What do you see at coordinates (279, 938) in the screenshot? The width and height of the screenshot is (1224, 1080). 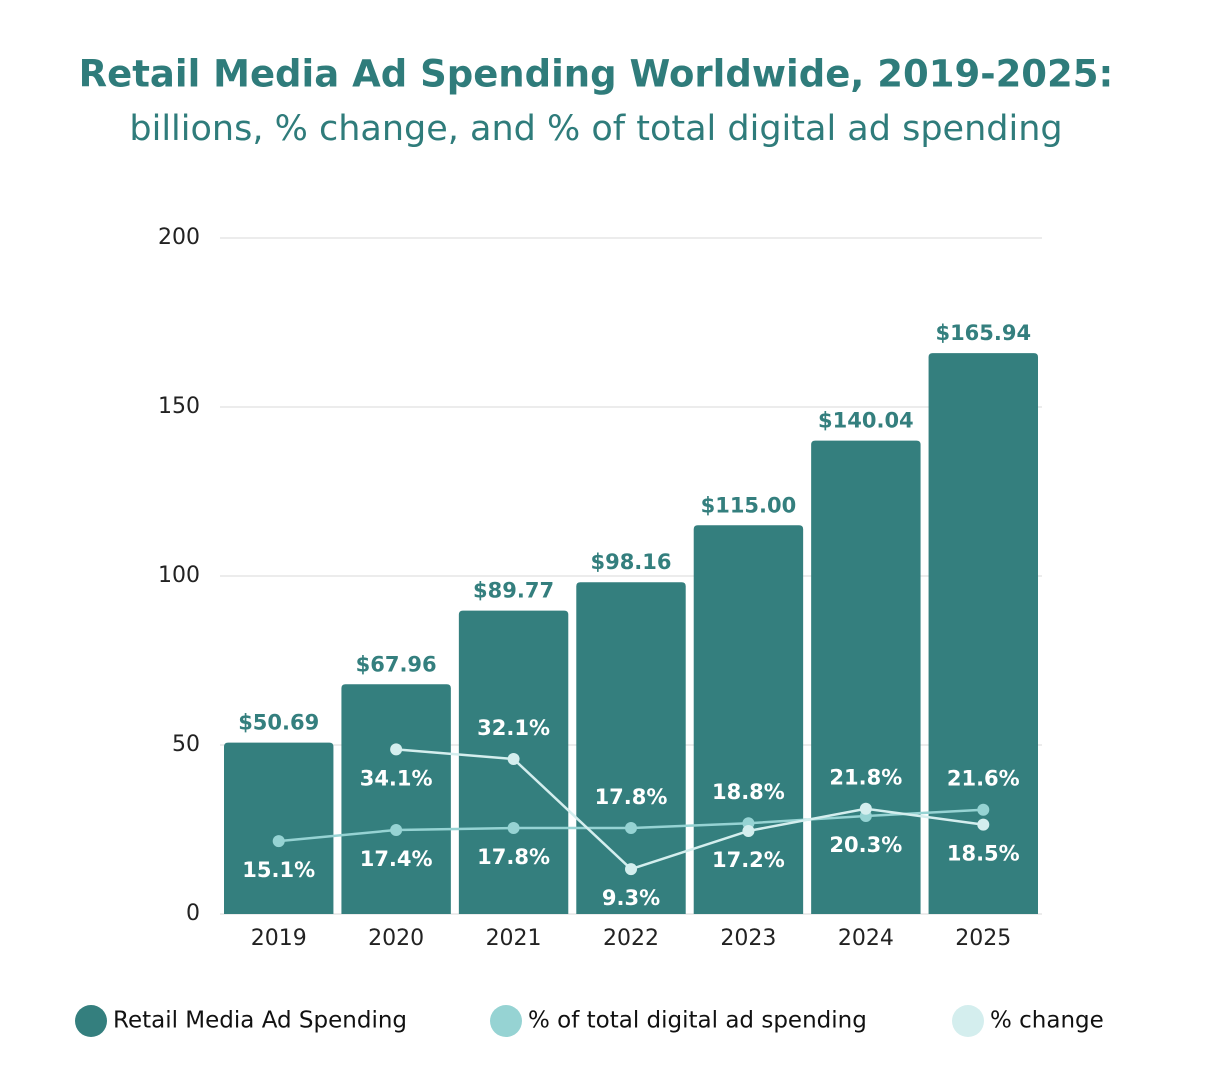 I see `x-tick-label: 2019` at bounding box center [279, 938].